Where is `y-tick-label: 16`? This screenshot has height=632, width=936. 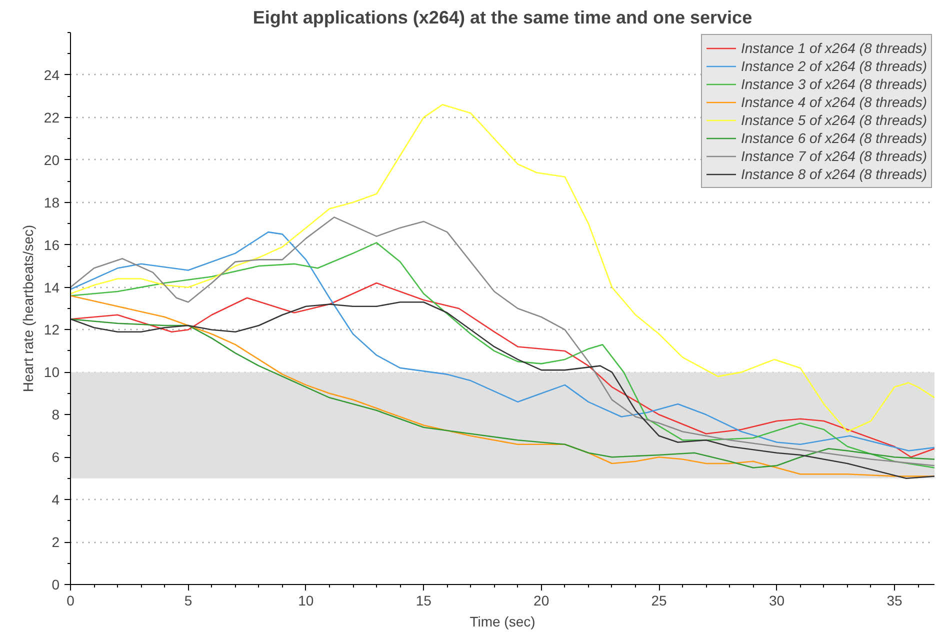 y-tick-label: 16 is located at coordinates (52, 244).